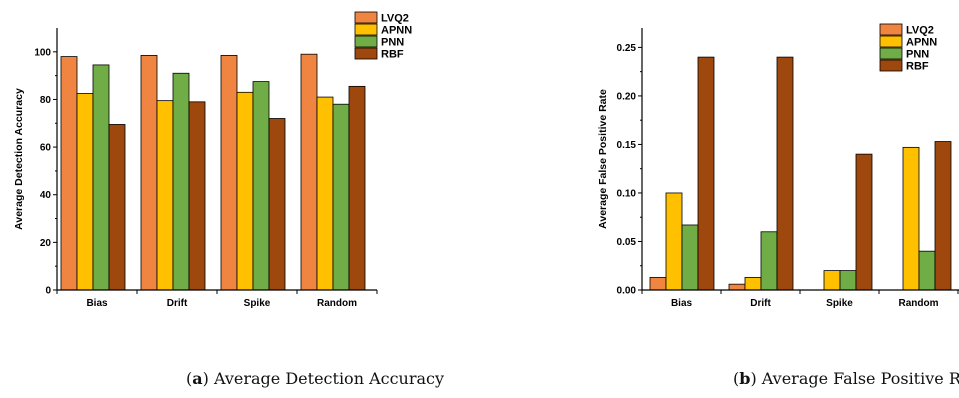  Describe the element at coordinates (48, 291) in the screenshot. I see `y-tick-label: 0` at that location.